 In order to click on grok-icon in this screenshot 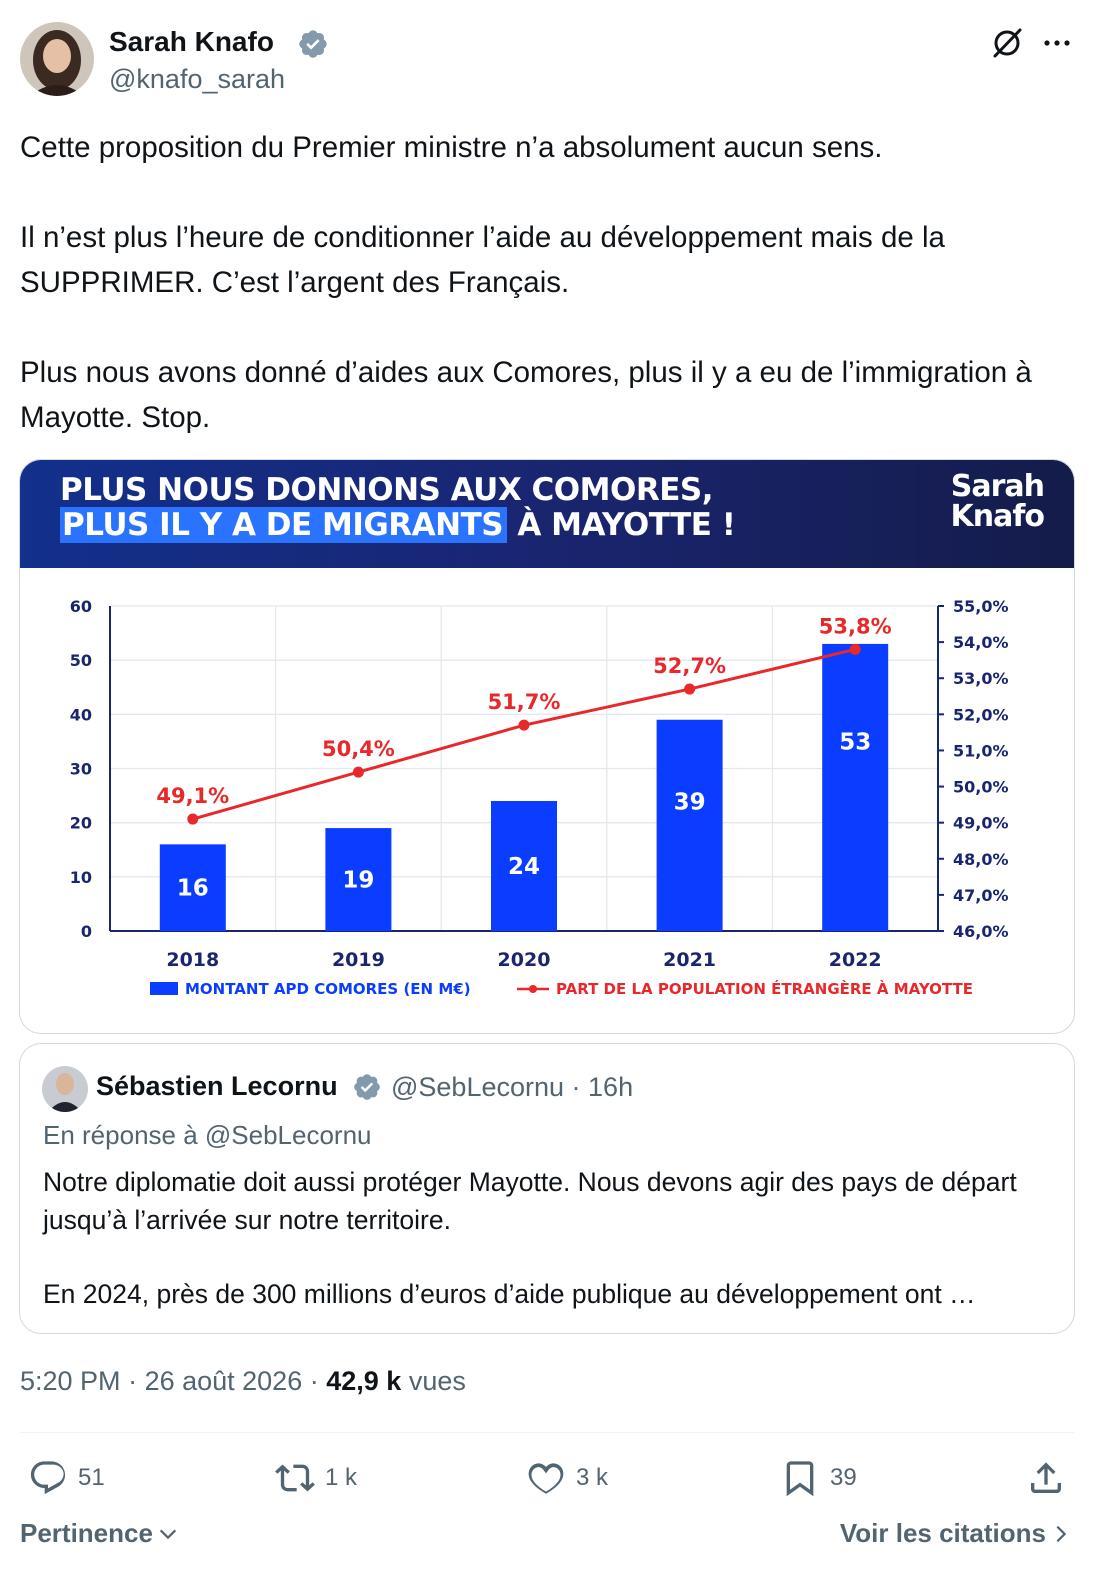, I will do `click(1007, 43)`.